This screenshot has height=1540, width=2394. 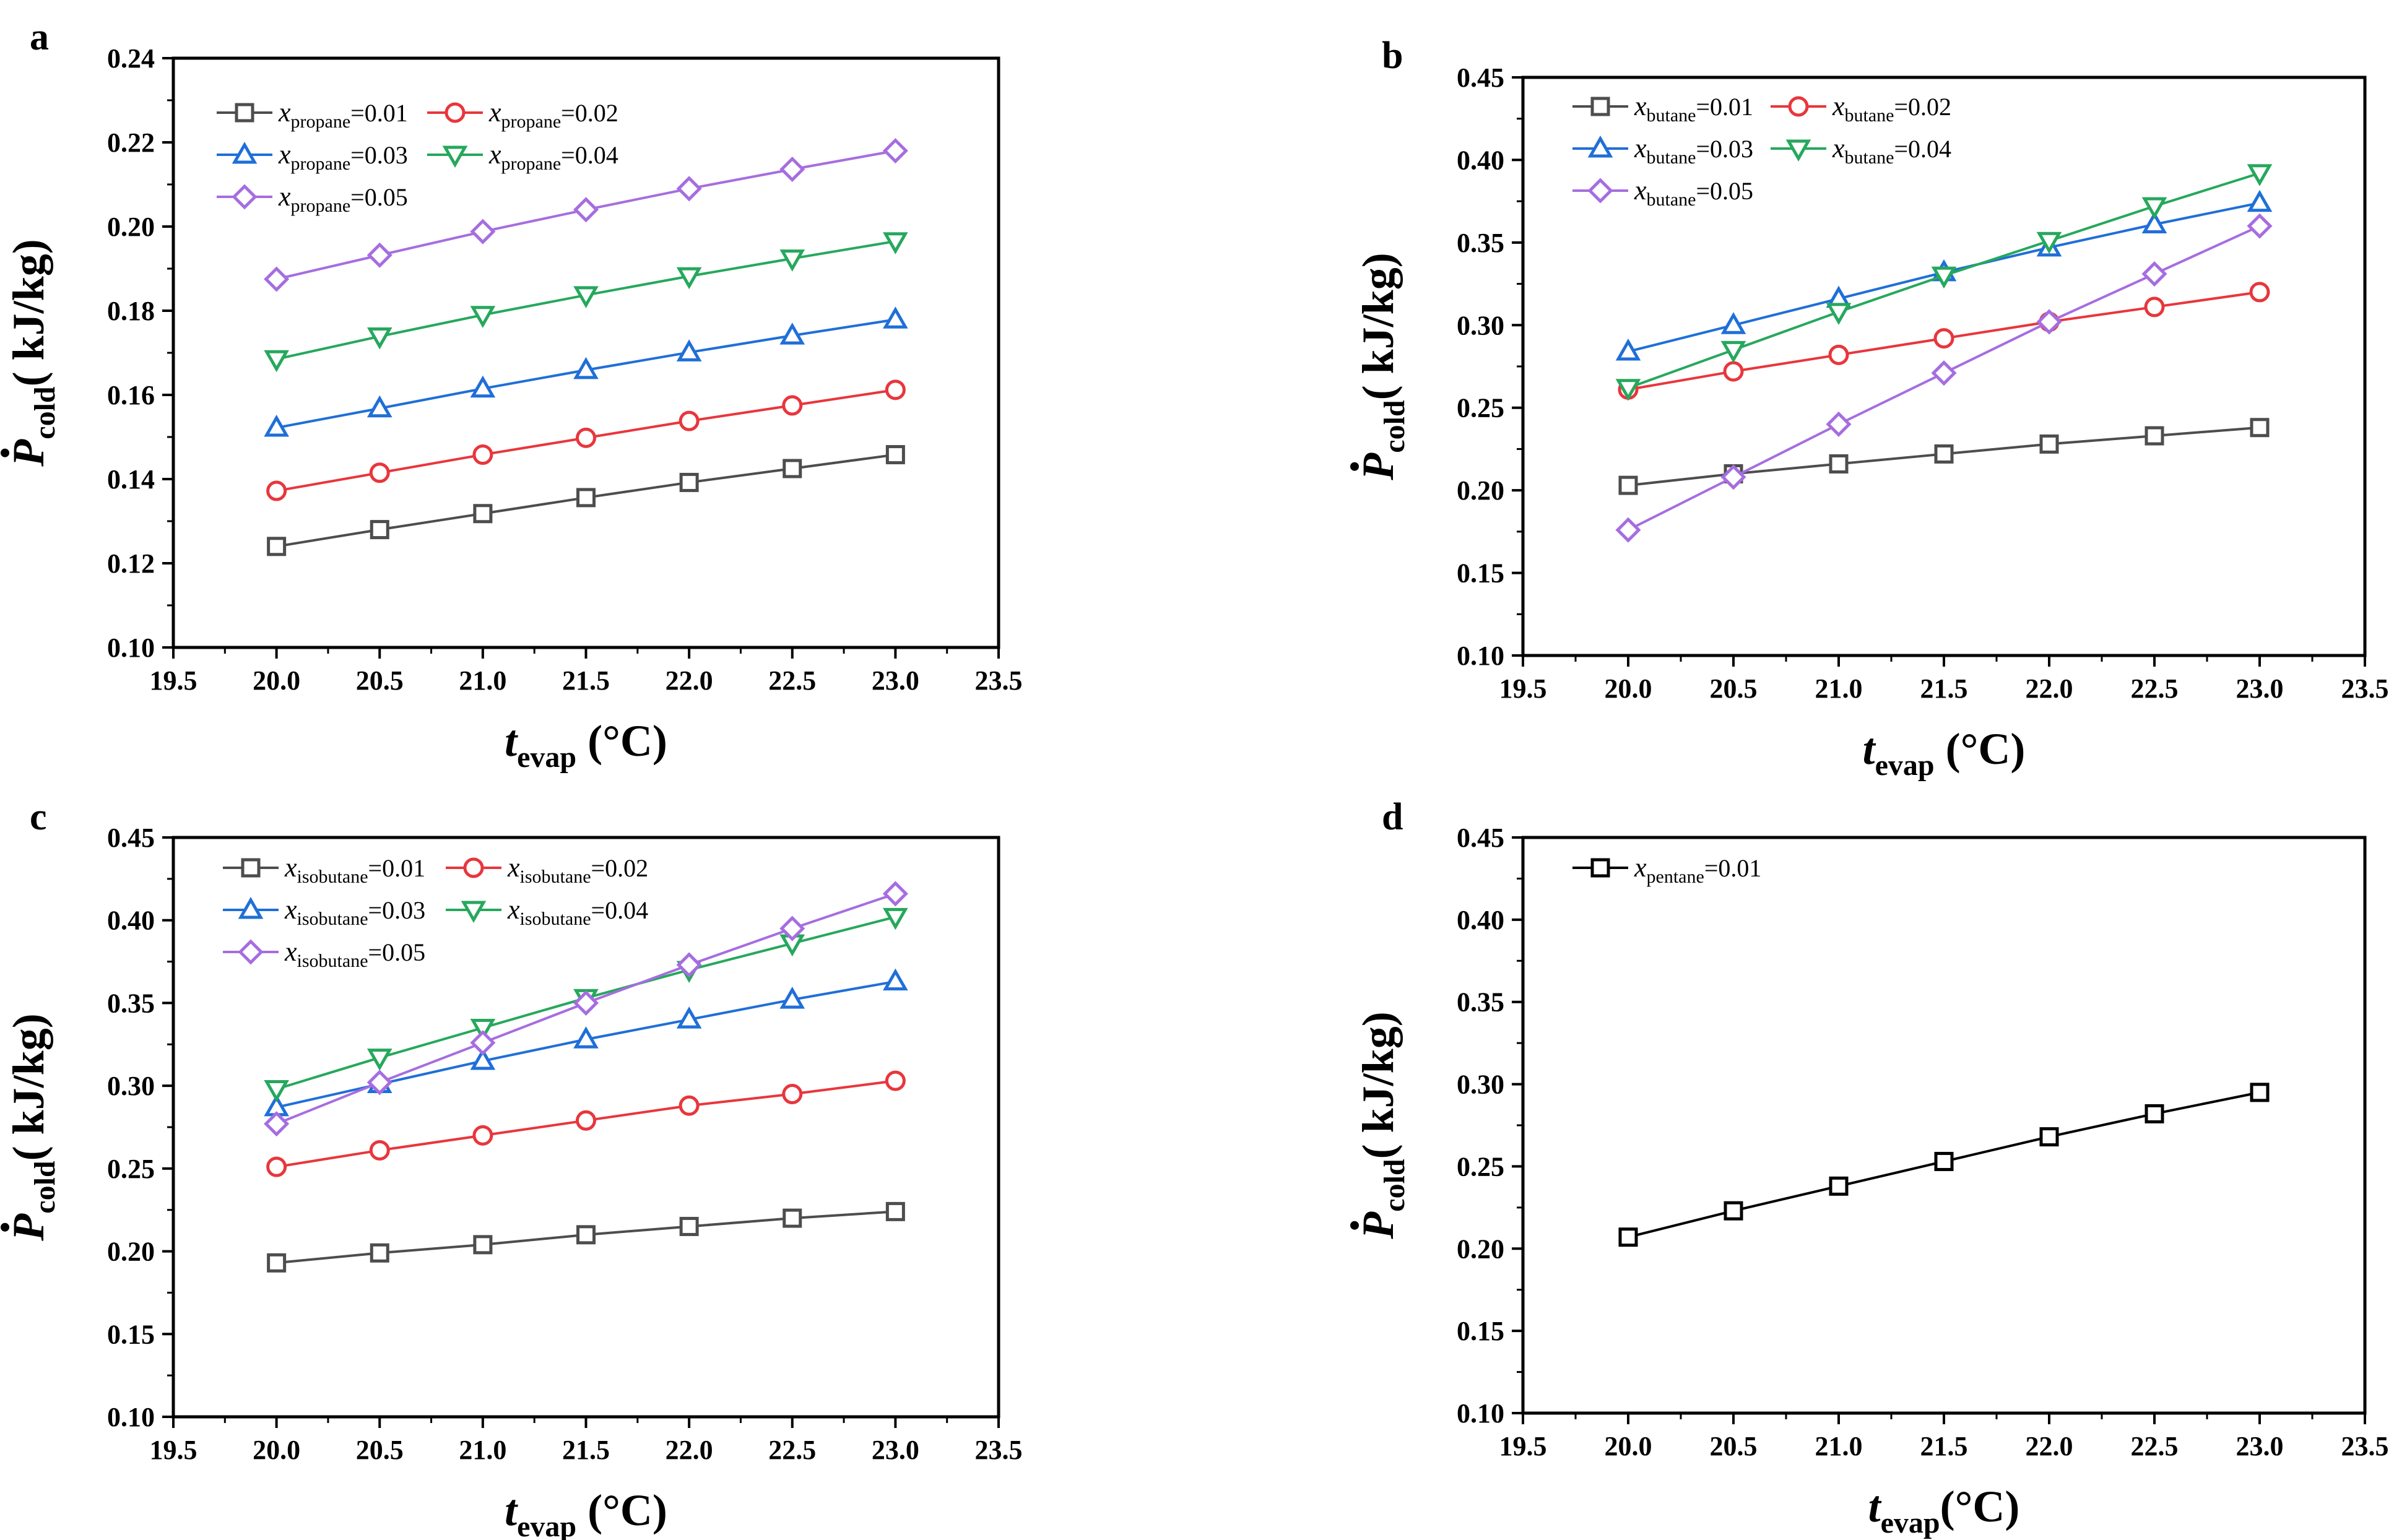 I want to click on panel-label: c, so click(x=38, y=817).